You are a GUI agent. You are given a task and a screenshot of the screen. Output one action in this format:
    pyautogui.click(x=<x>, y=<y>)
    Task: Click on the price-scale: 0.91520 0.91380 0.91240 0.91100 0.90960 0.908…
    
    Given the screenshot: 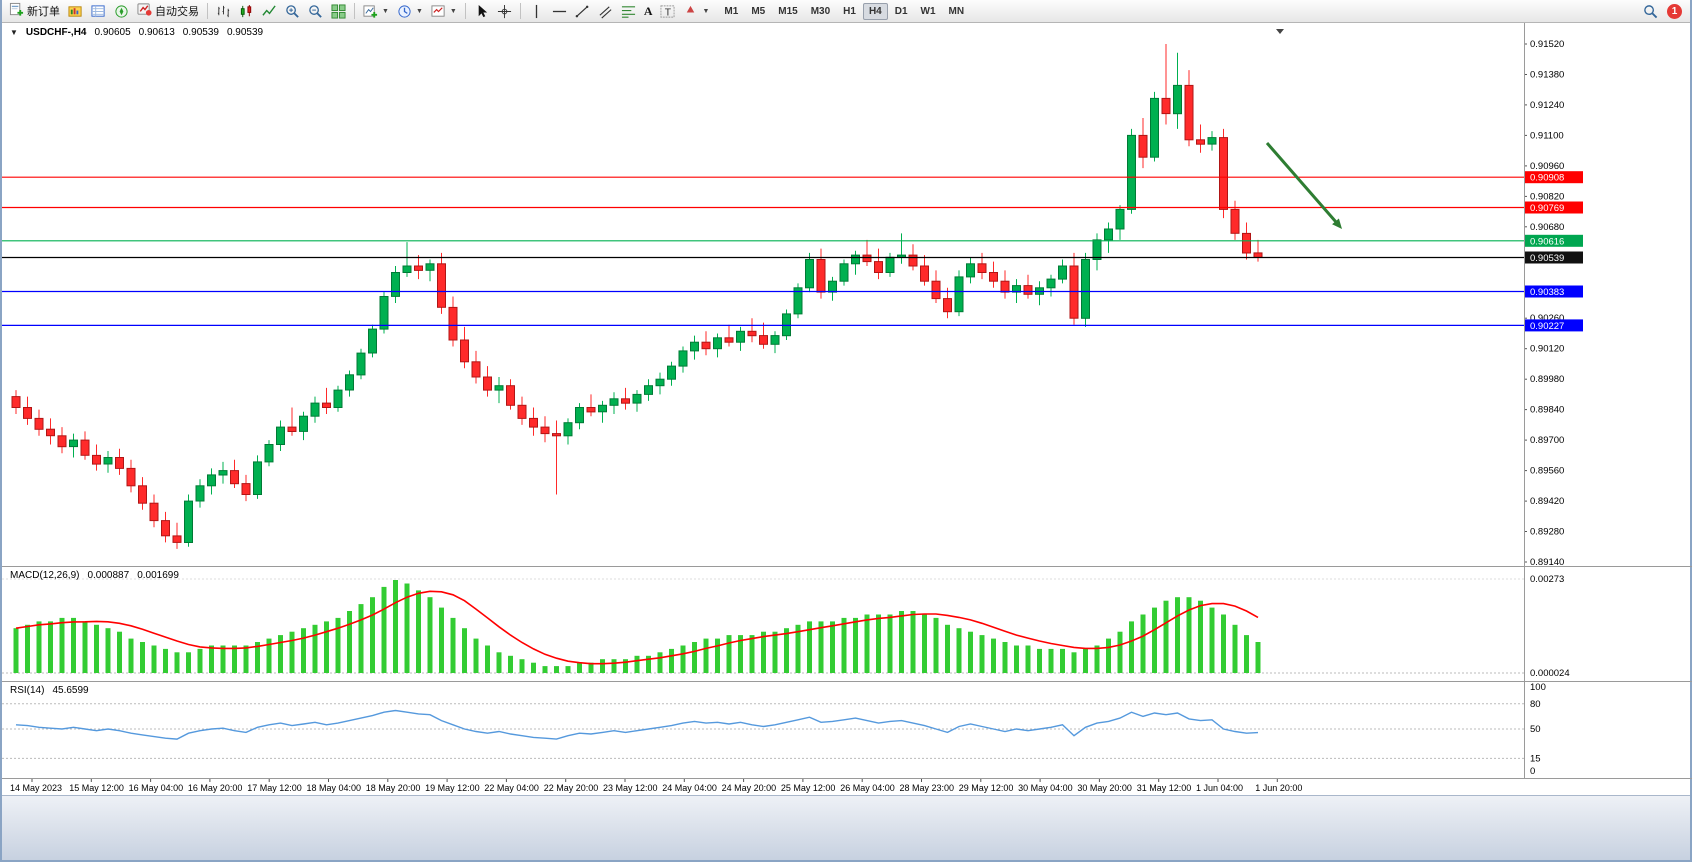 What is the action you would take?
    pyautogui.click(x=1553, y=303)
    